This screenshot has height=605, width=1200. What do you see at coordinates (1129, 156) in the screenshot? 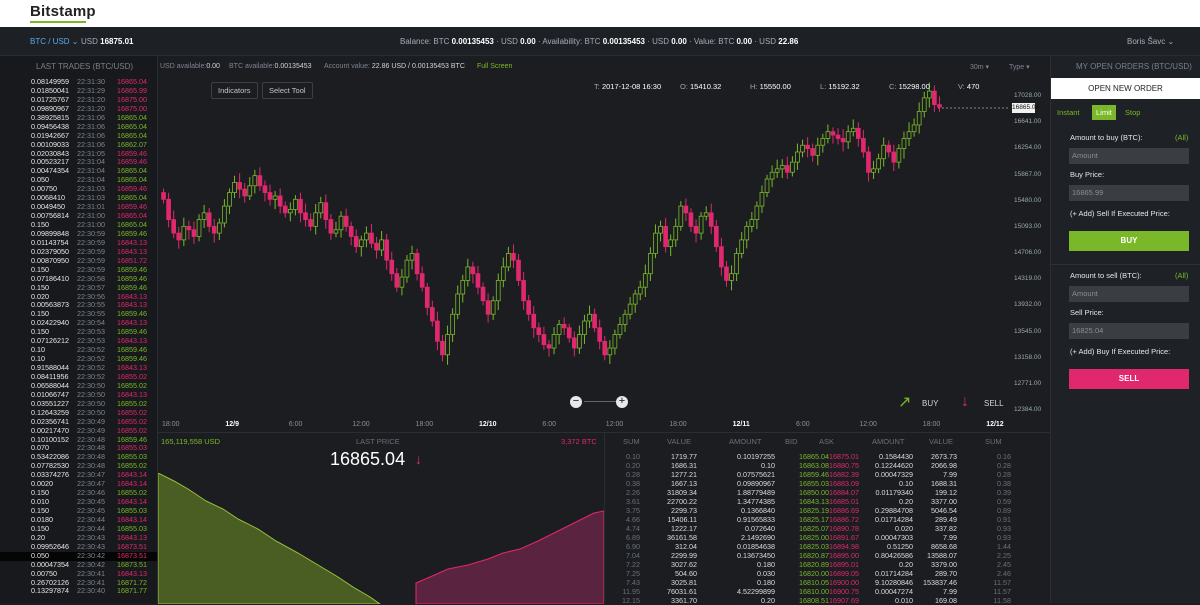
I see `buy-amount-input: Amount` at bounding box center [1129, 156].